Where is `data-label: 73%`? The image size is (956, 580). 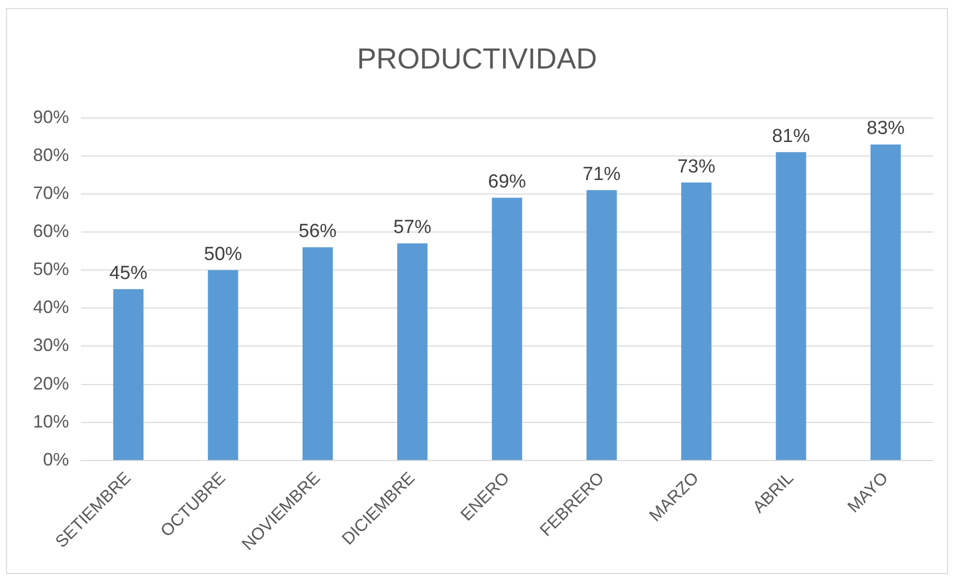
data-label: 73% is located at coordinates (696, 167).